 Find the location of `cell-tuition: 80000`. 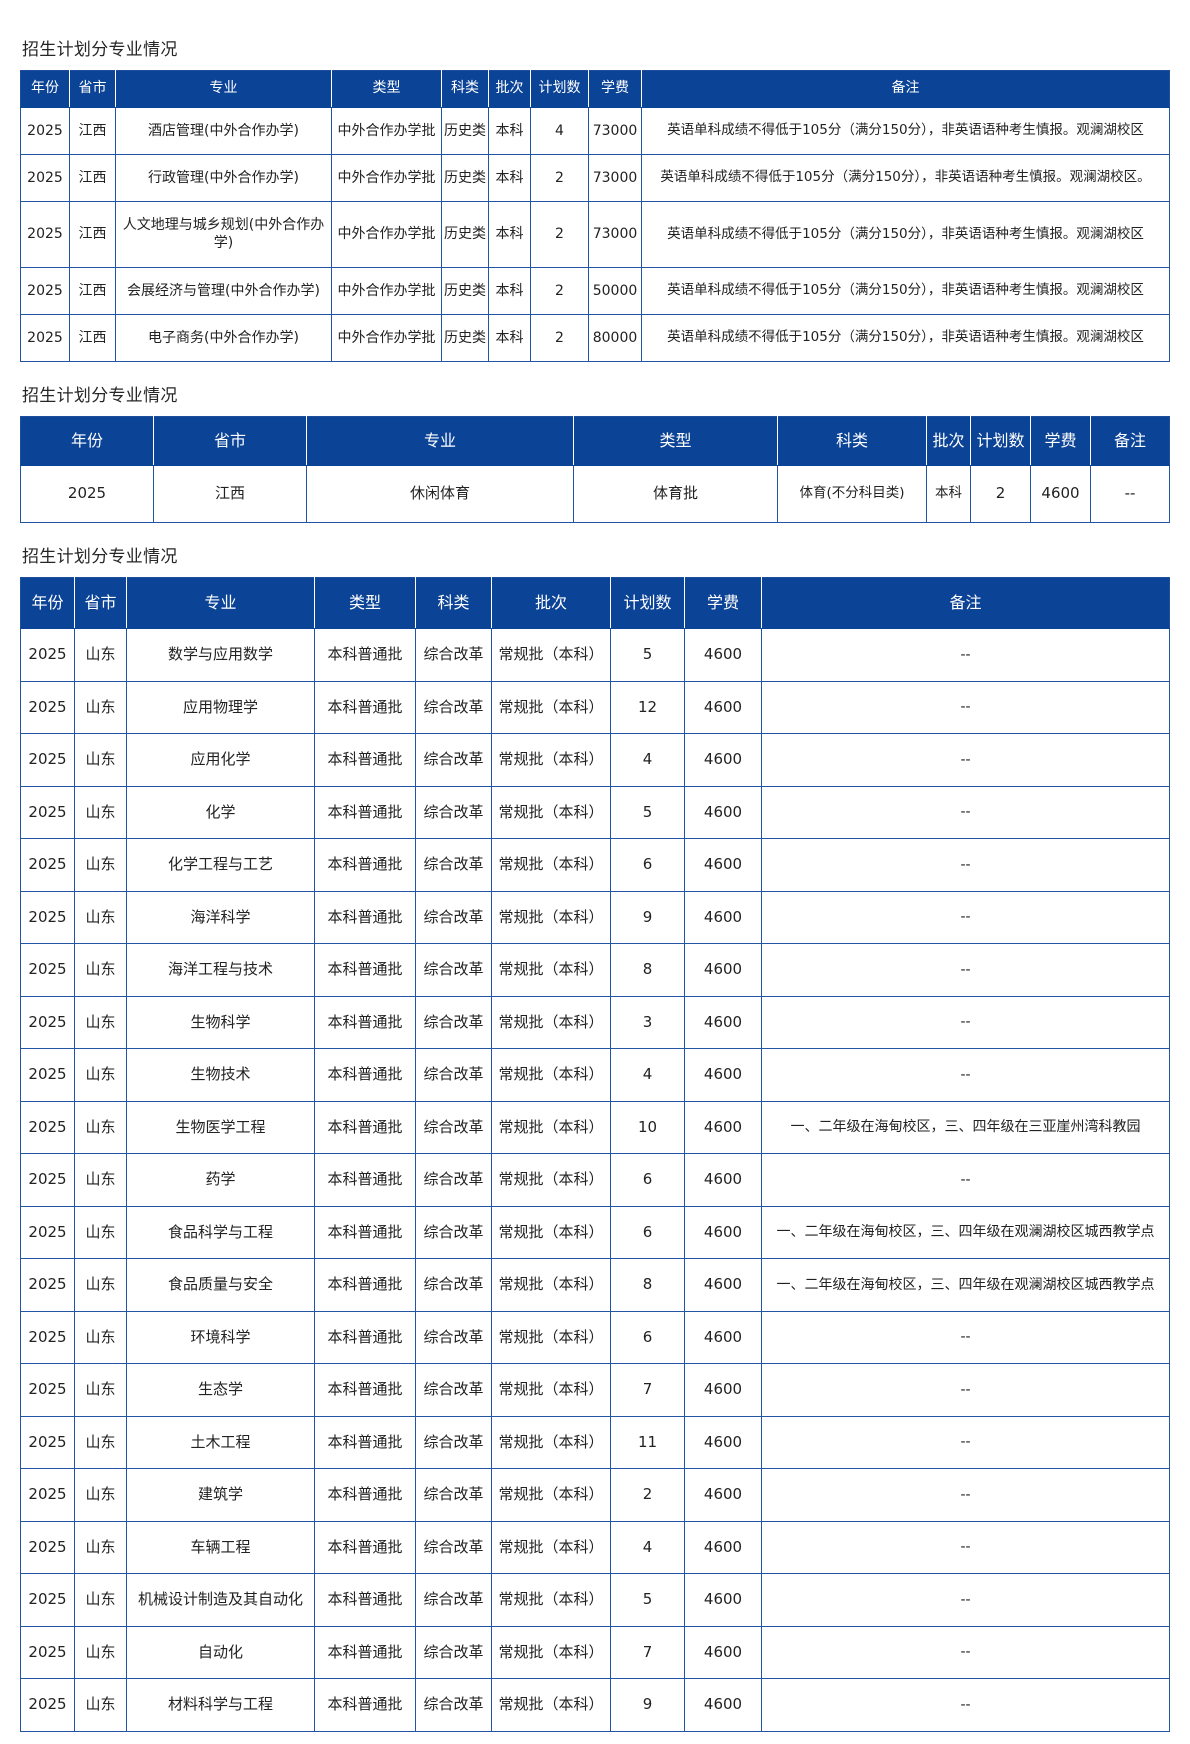

cell-tuition: 80000 is located at coordinates (615, 338).